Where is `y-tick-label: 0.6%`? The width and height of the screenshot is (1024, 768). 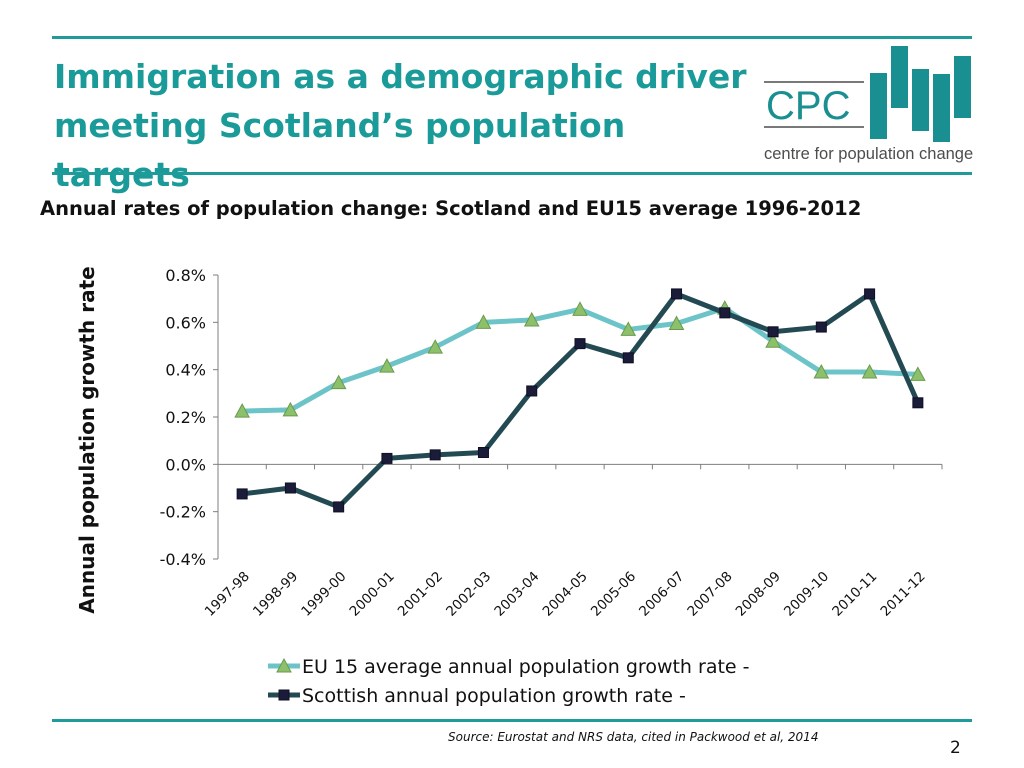
y-tick-label: 0.6% is located at coordinates (185, 322).